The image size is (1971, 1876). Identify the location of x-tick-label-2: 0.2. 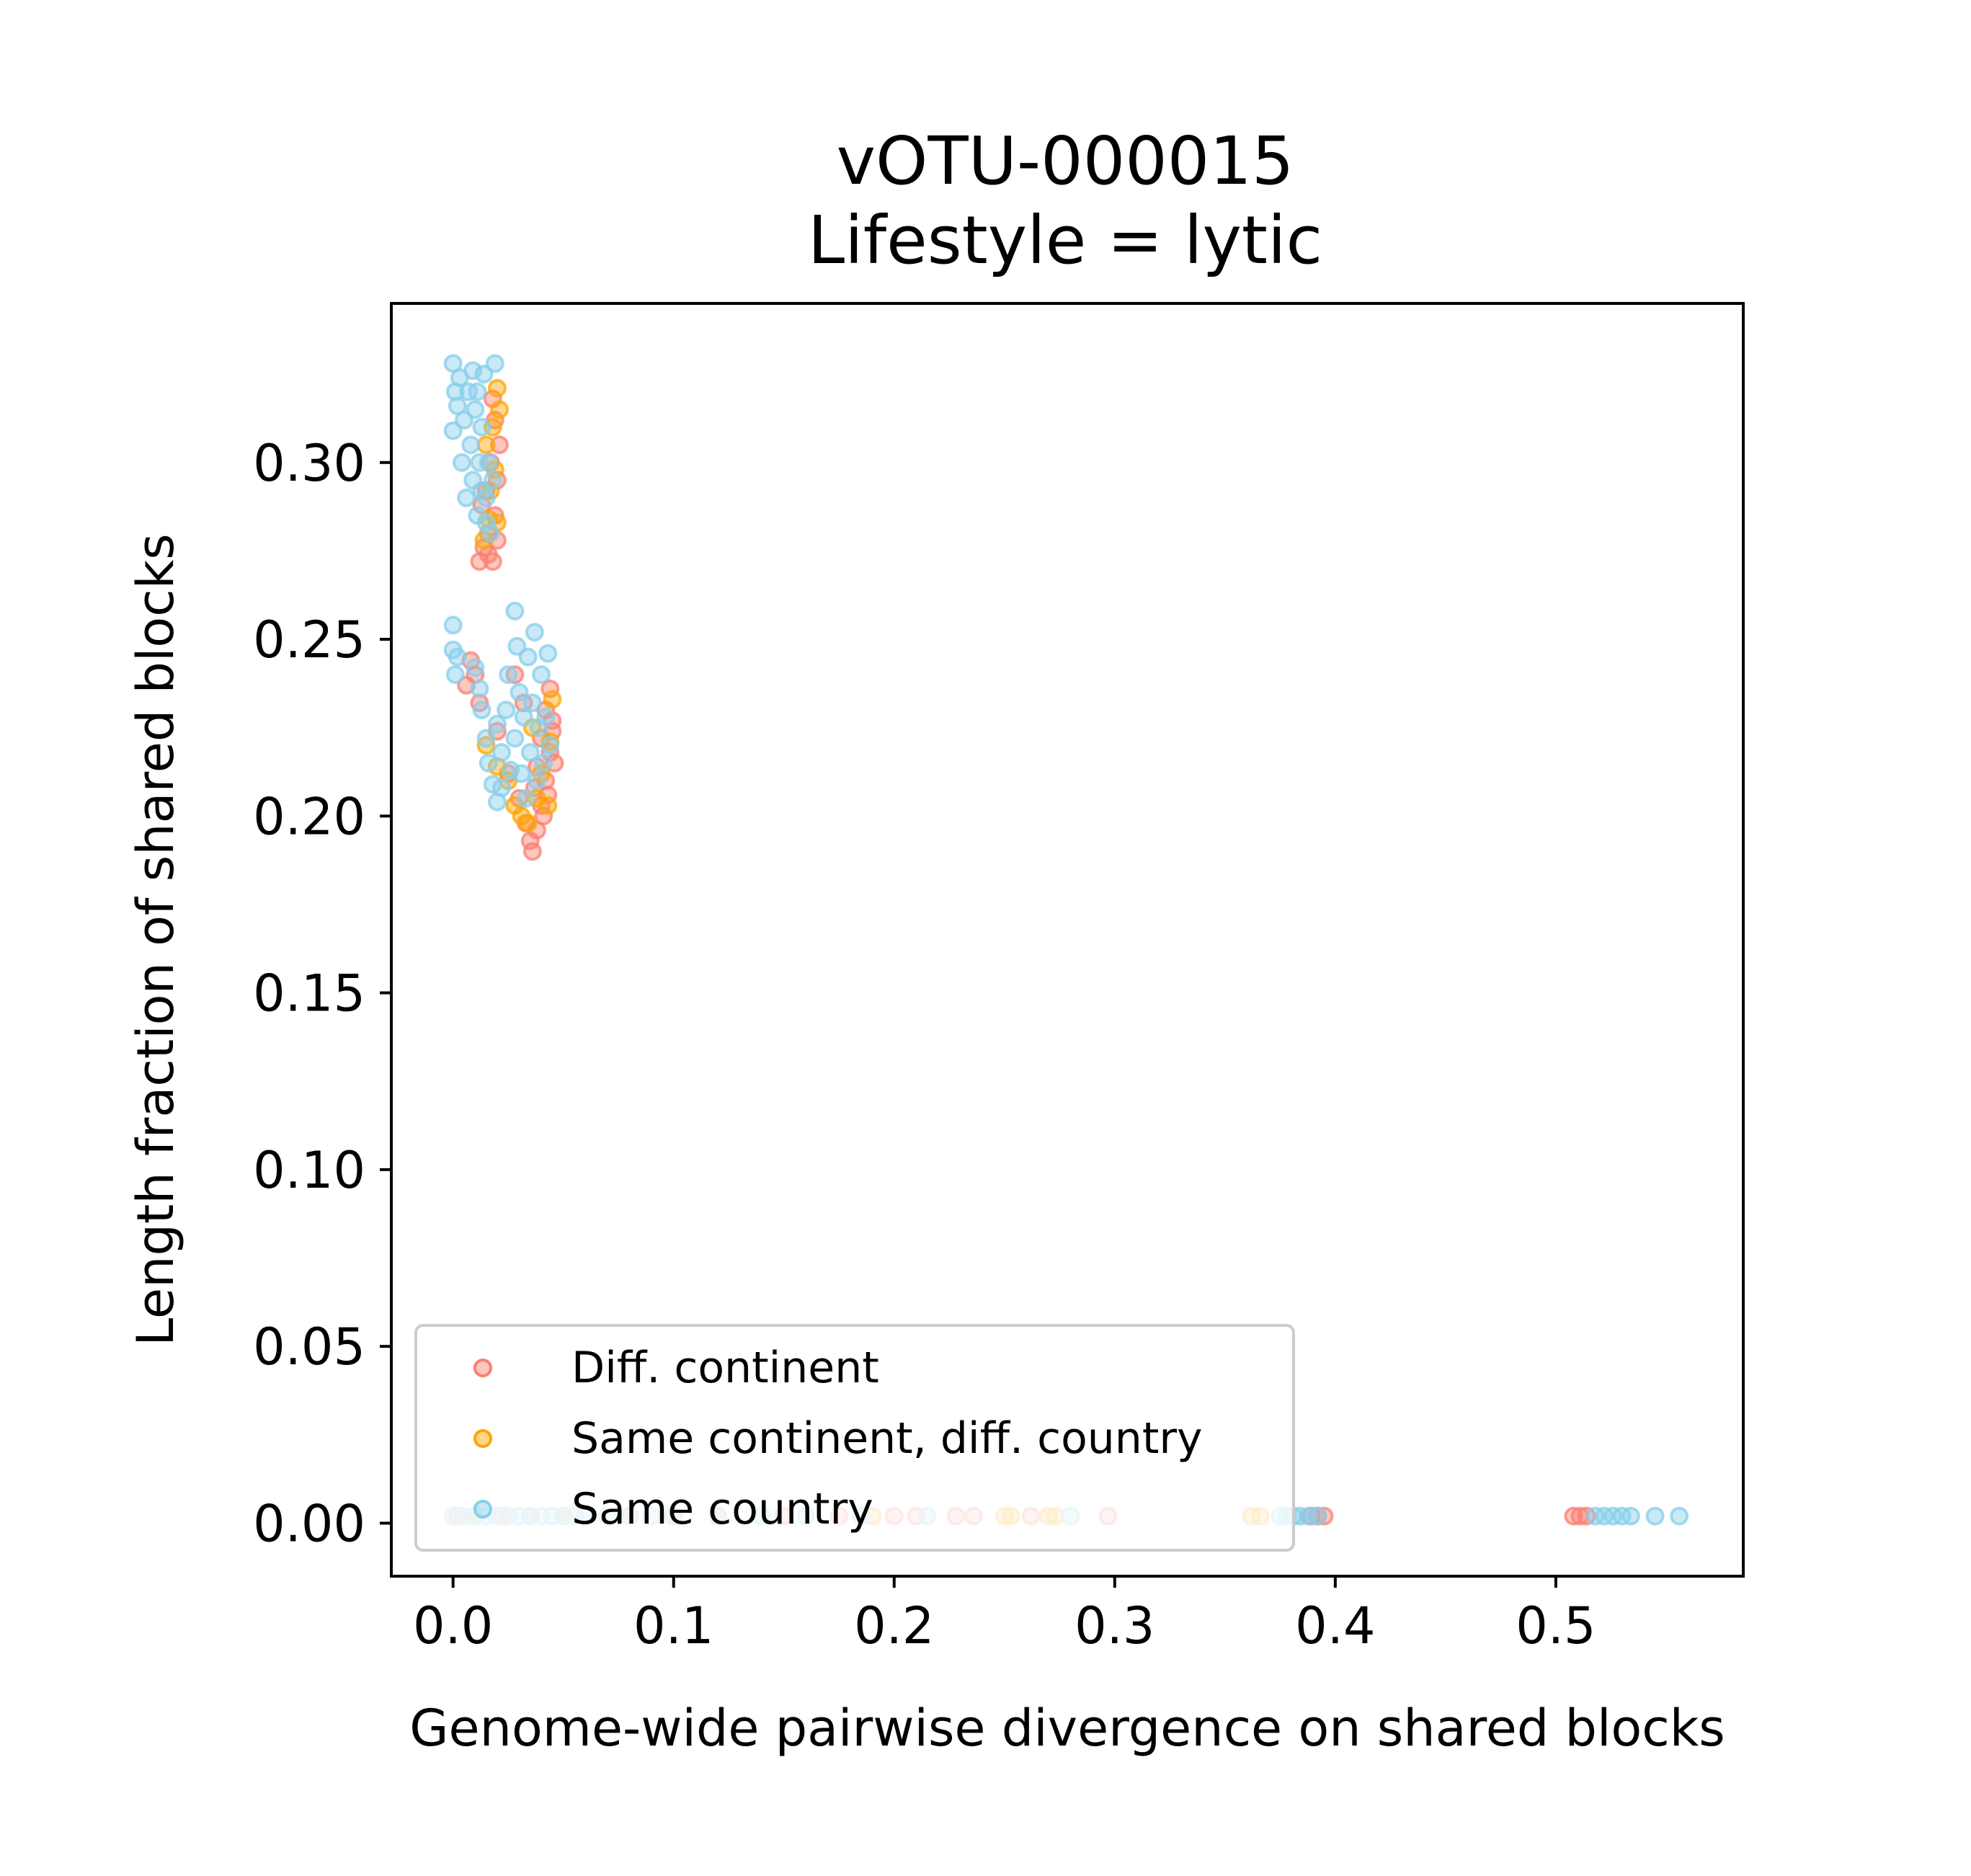
(894, 1625).